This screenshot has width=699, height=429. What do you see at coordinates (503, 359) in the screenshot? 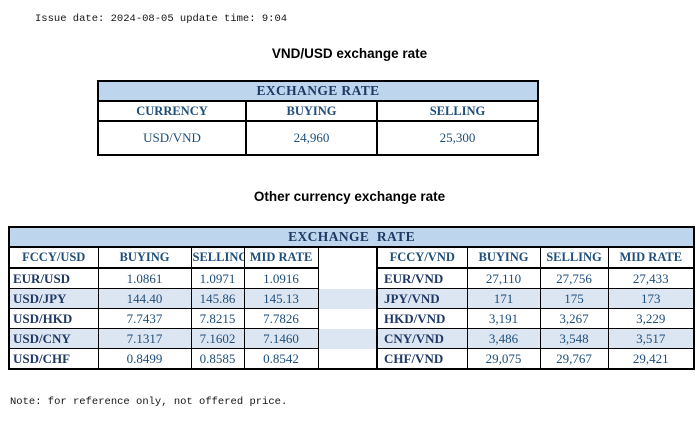
I see `buying-cell: 29,075` at bounding box center [503, 359].